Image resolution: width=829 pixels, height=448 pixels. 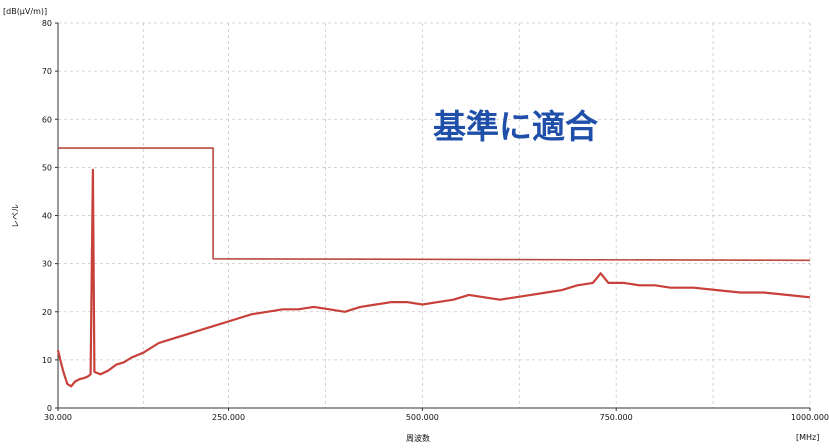 I want to click on y-tick-label: 80, so click(x=47, y=23).